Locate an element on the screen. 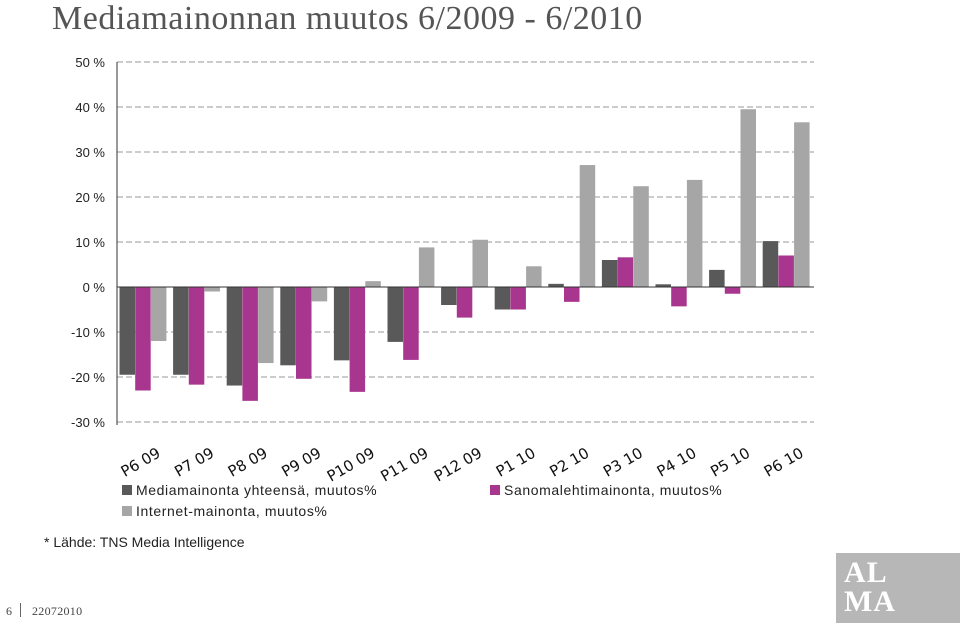 Image resolution: width=960 pixels, height=623 pixels. legend-item-internet: Internet-mainonta, muutos% is located at coordinates (224, 511).